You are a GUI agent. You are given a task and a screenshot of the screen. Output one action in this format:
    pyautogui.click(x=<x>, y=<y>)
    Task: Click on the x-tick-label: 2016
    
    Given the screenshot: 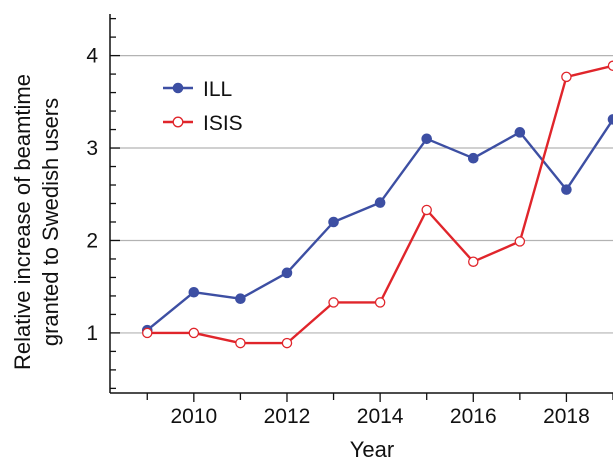 What is the action you would take?
    pyautogui.click(x=473, y=416)
    